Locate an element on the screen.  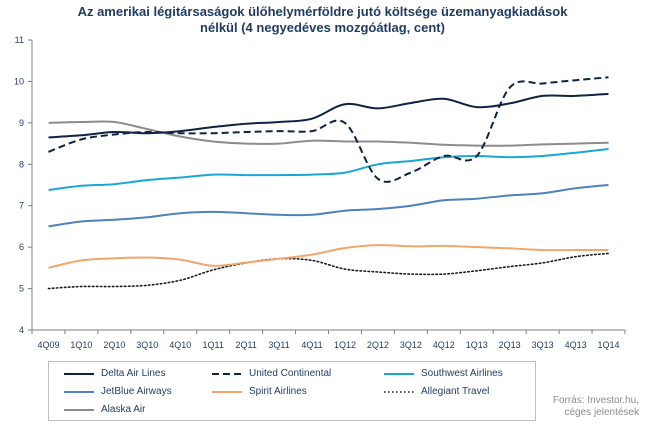
x-tick-label: 4Q11 is located at coordinates (311, 345).